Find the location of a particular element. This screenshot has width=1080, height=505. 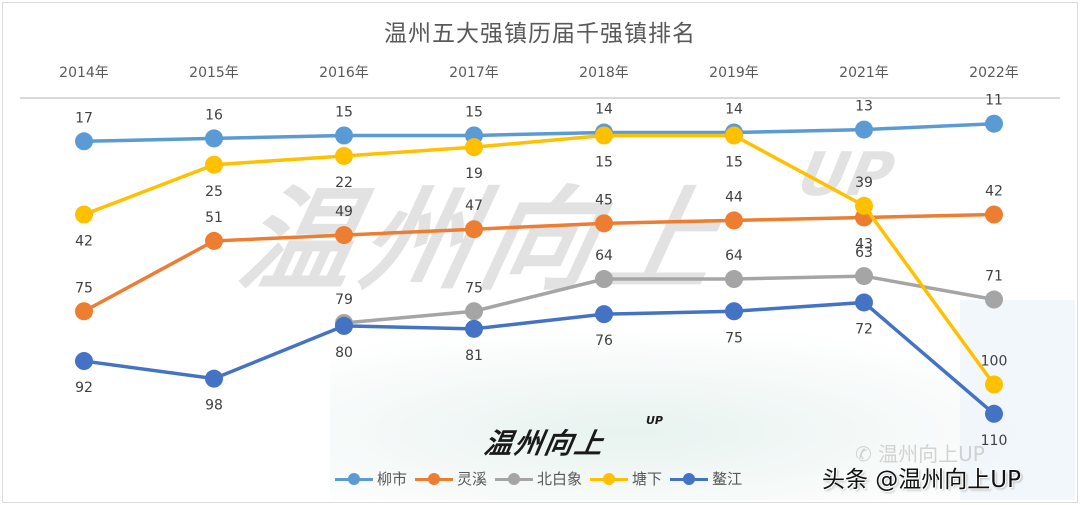

data-label: 81 is located at coordinates (474, 356).